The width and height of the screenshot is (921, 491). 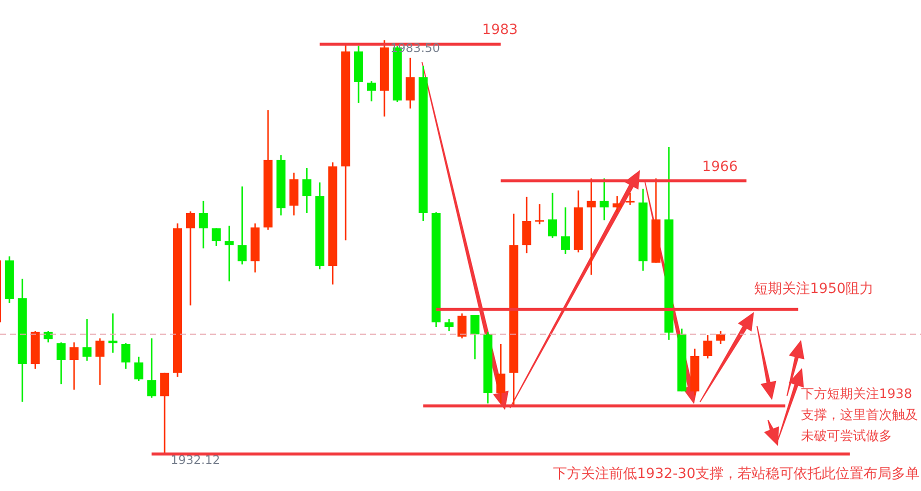 What do you see at coordinates (814, 290) in the screenshot?
I see `ref-line-label: 短期关注1950阻力` at bounding box center [814, 290].